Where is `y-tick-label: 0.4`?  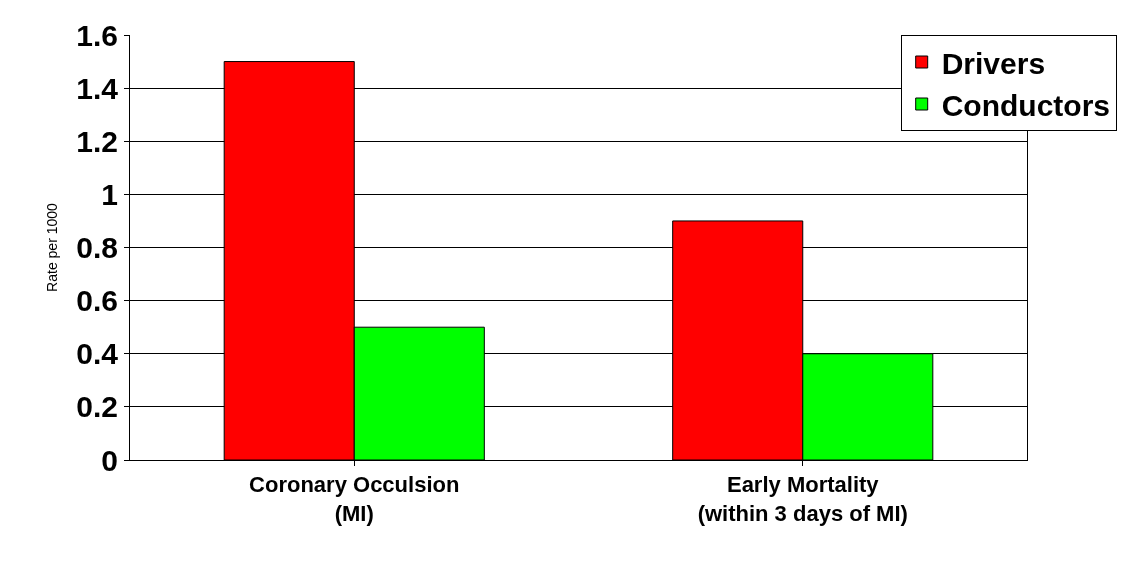
y-tick-label: 0.4 is located at coordinates (97, 354).